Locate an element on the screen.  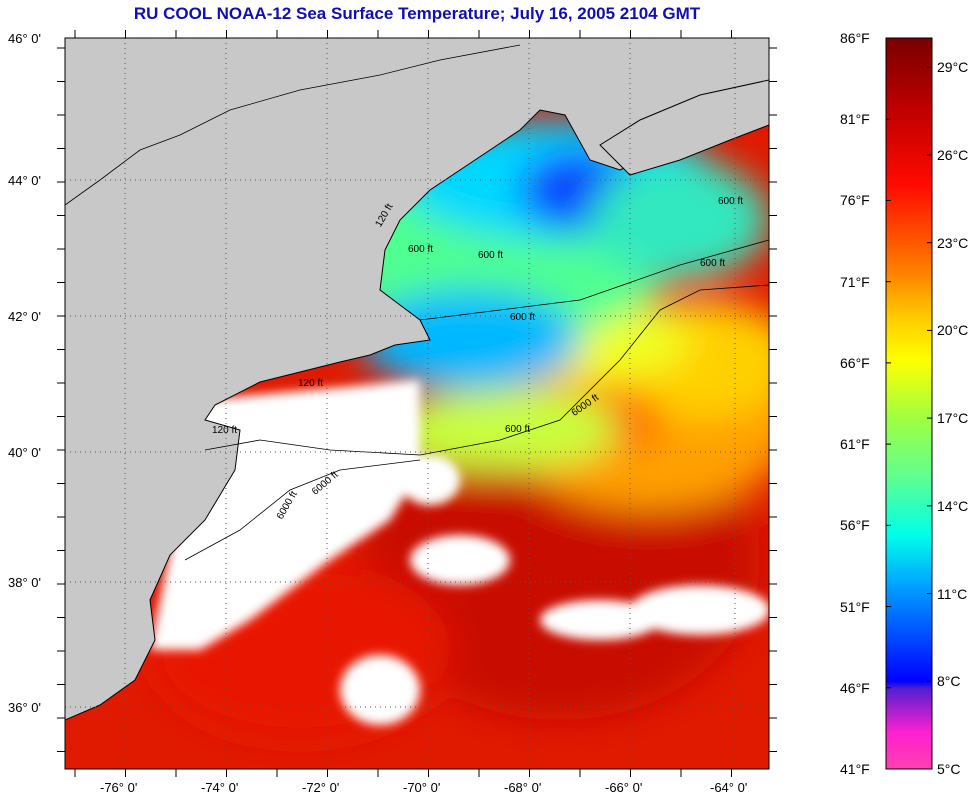
lon-label: -72° 0' is located at coordinates (321, 787).